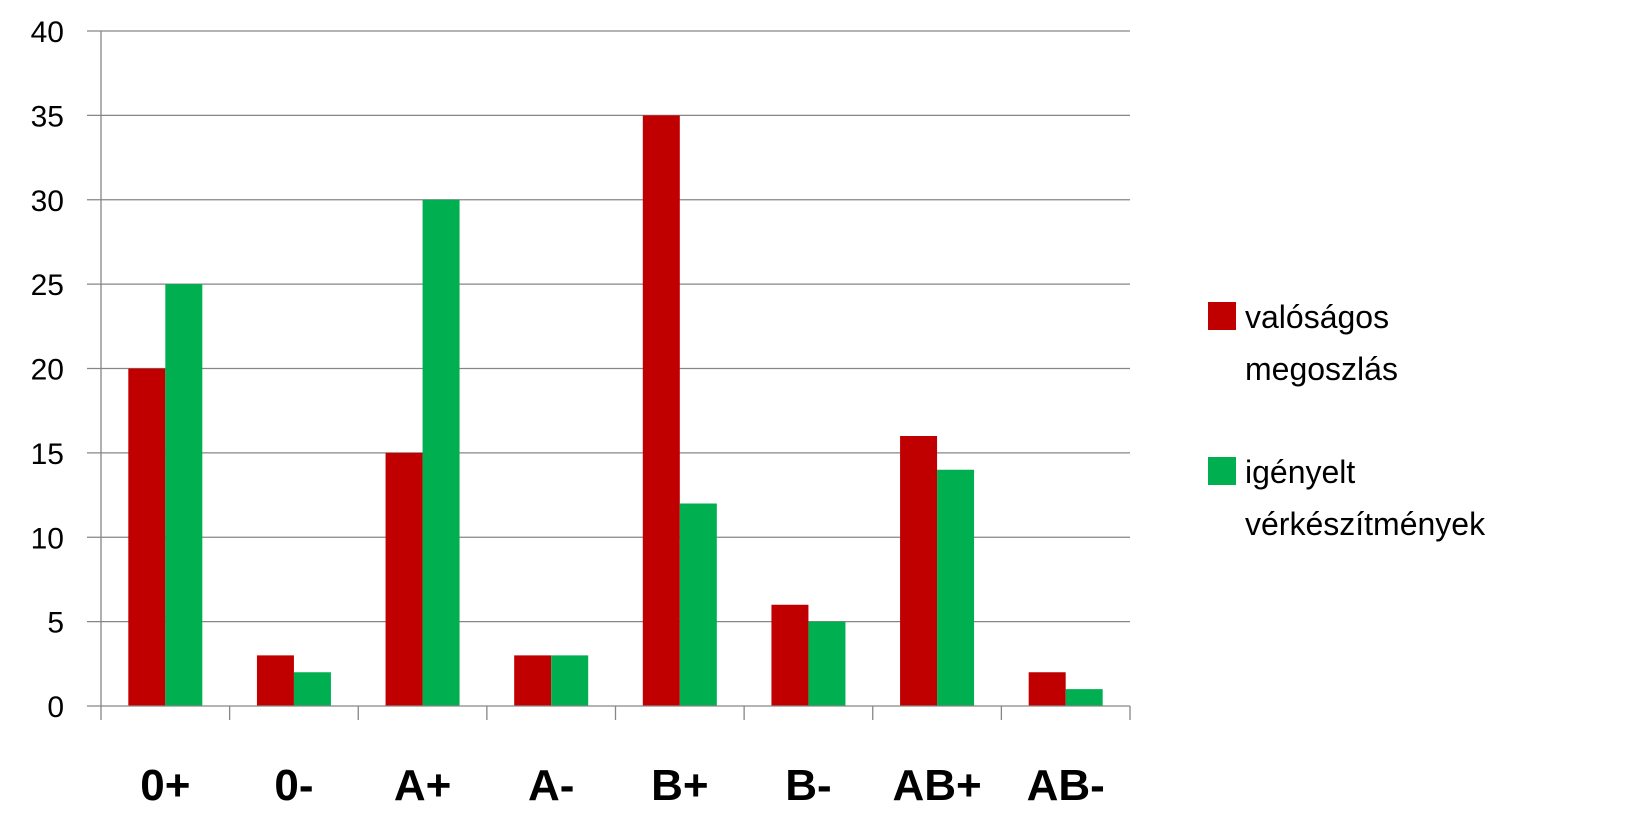 This screenshot has height=839, width=1632. Describe the element at coordinates (790, 655) in the screenshot. I see `bar-series1-B-` at that location.